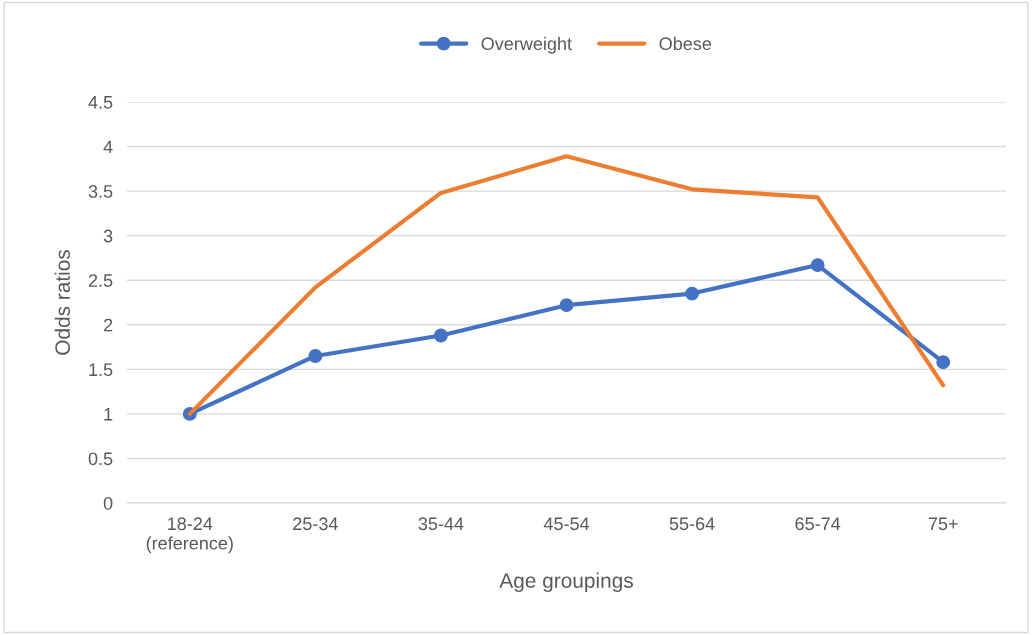 The height and width of the screenshot is (635, 1032). I want to click on x-tick-label: 18-24 (reference), so click(189, 535).